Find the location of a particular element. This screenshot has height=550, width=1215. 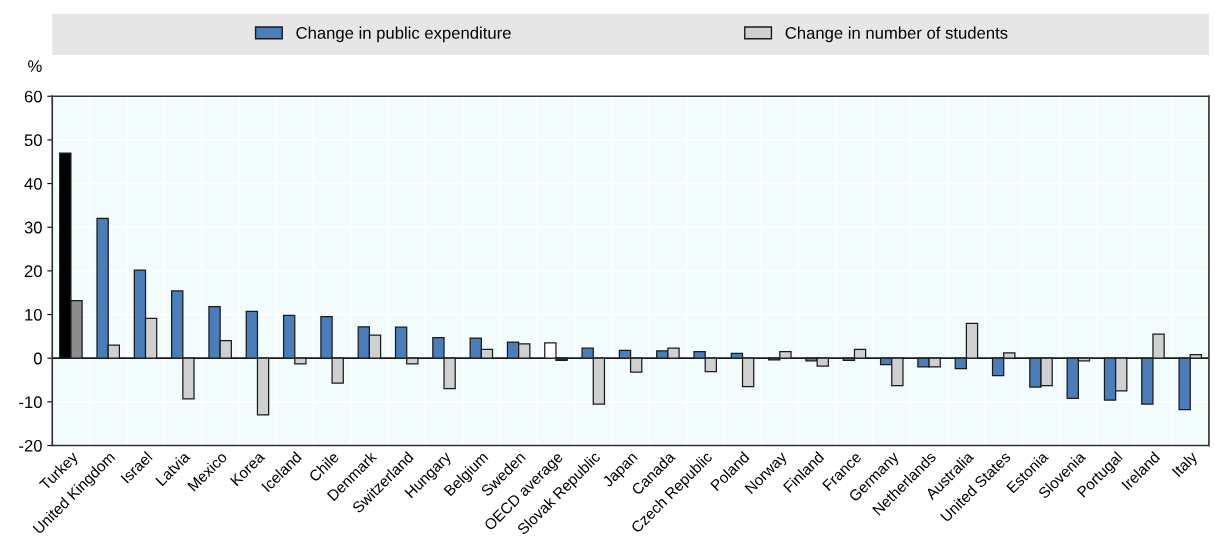

y-tick-label: -10 is located at coordinates (30, 402).